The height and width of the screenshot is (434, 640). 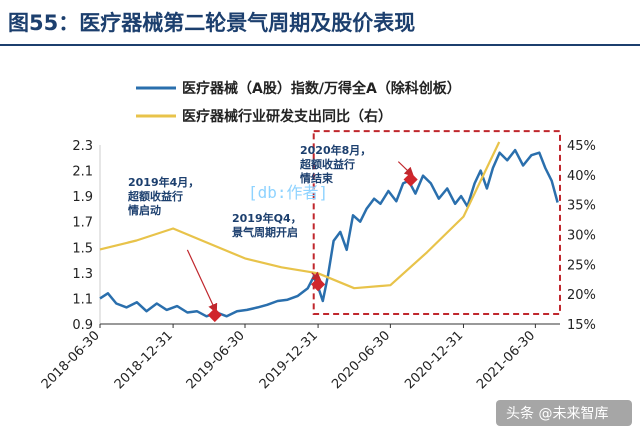 I want to click on legend-label-rd: 医疗器械行业研发支出同比（右）, so click(x=287, y=116).